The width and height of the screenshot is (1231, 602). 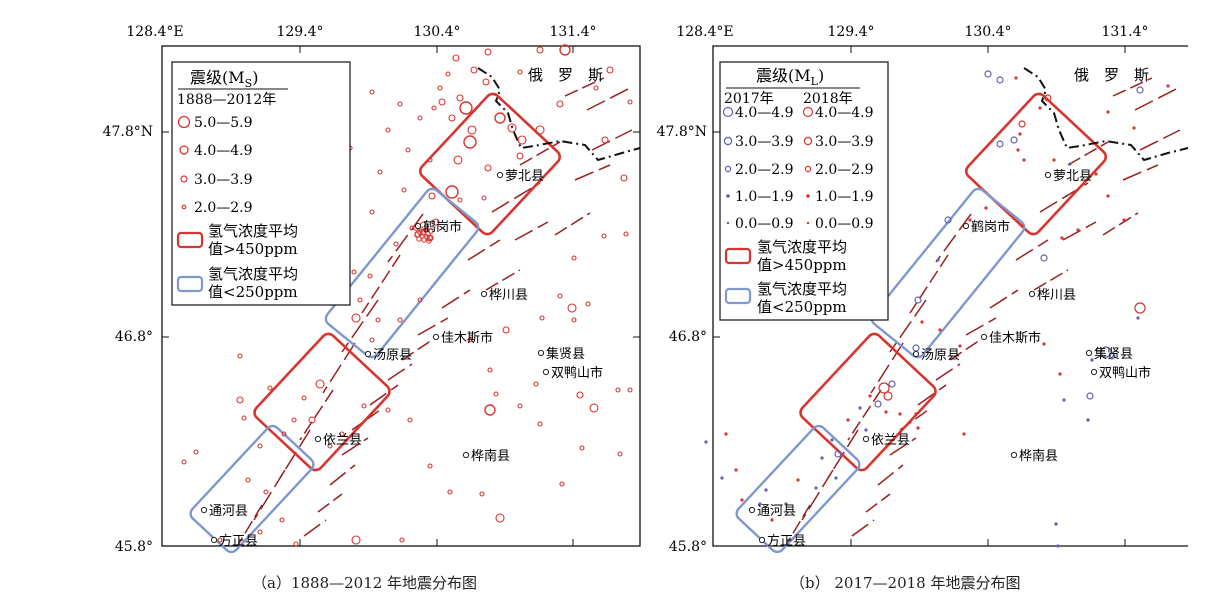 I want to click on legend-b-symbol-2017, so click(x=728, y=141).